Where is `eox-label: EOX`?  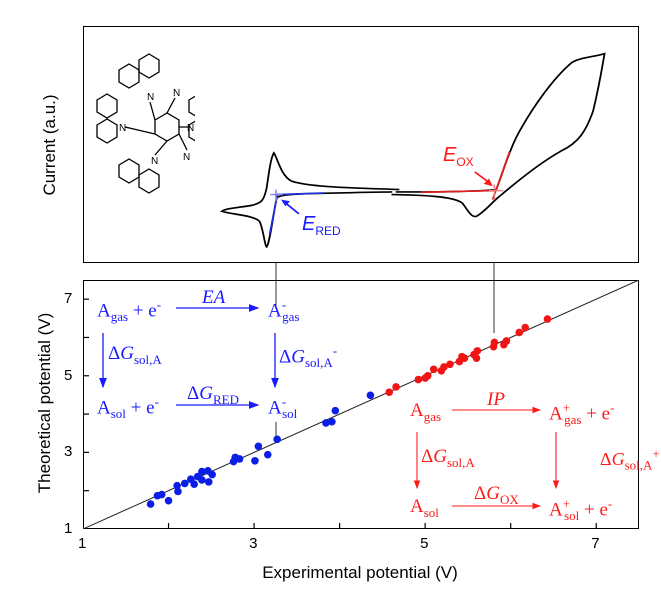
eox-label: EOX is located at coordinates (458, 156).